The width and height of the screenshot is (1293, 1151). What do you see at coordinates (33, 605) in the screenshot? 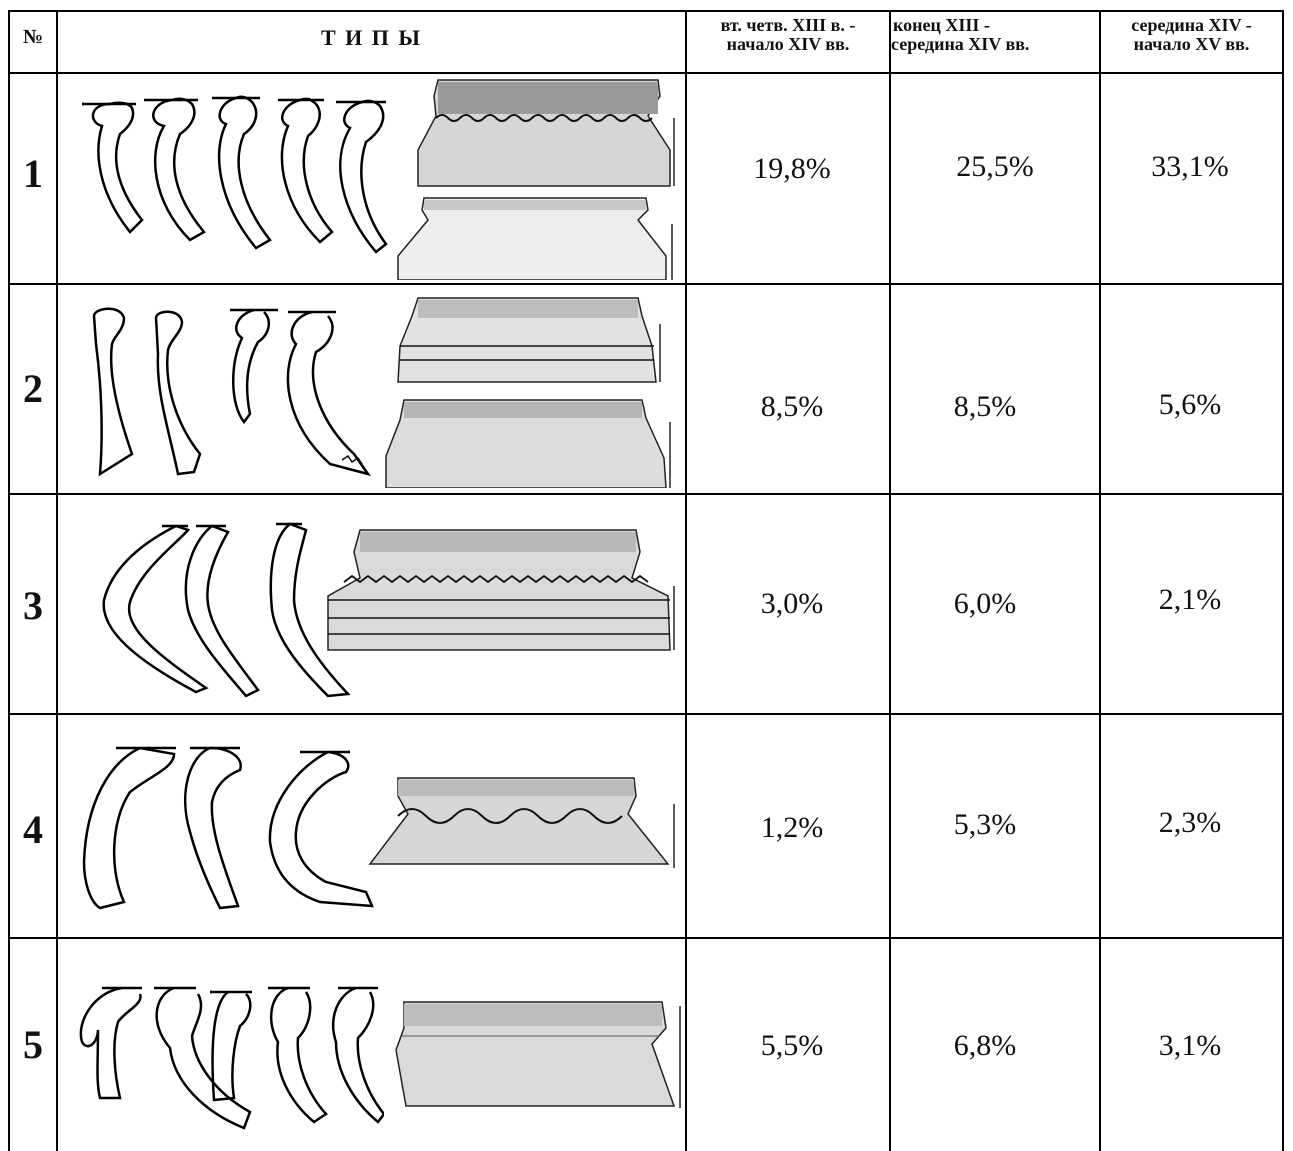
I see `row-number: 3` at bounding box center [33, 605].